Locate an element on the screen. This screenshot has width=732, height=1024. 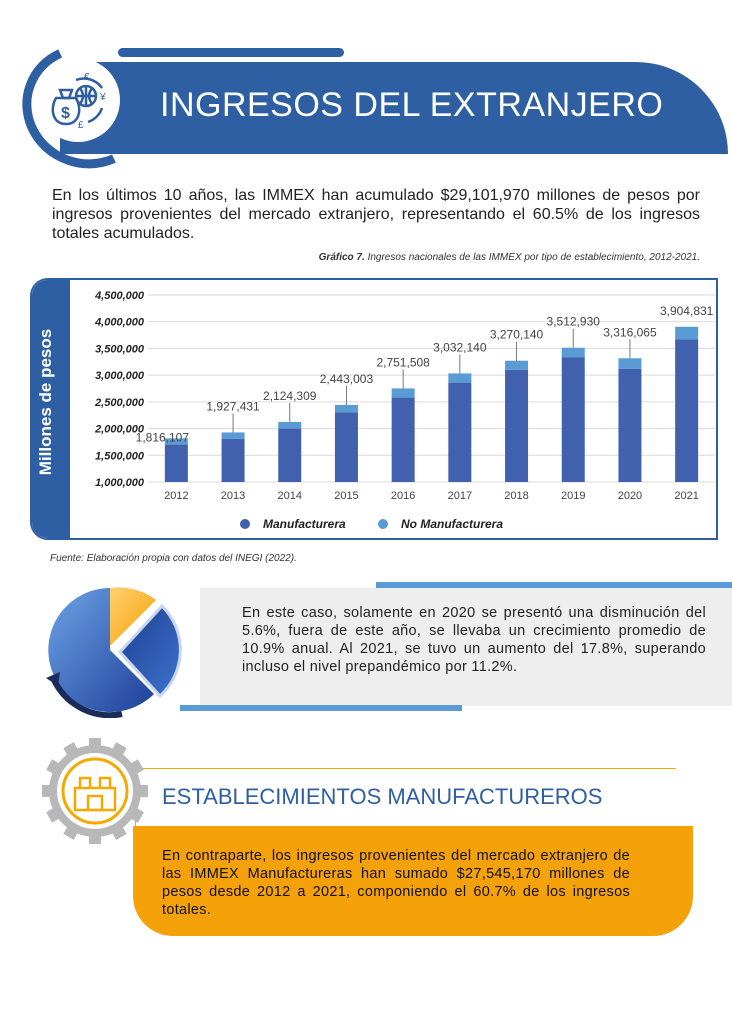
y-tick-label: 1,500,000 is located at coordinates (120, 456).